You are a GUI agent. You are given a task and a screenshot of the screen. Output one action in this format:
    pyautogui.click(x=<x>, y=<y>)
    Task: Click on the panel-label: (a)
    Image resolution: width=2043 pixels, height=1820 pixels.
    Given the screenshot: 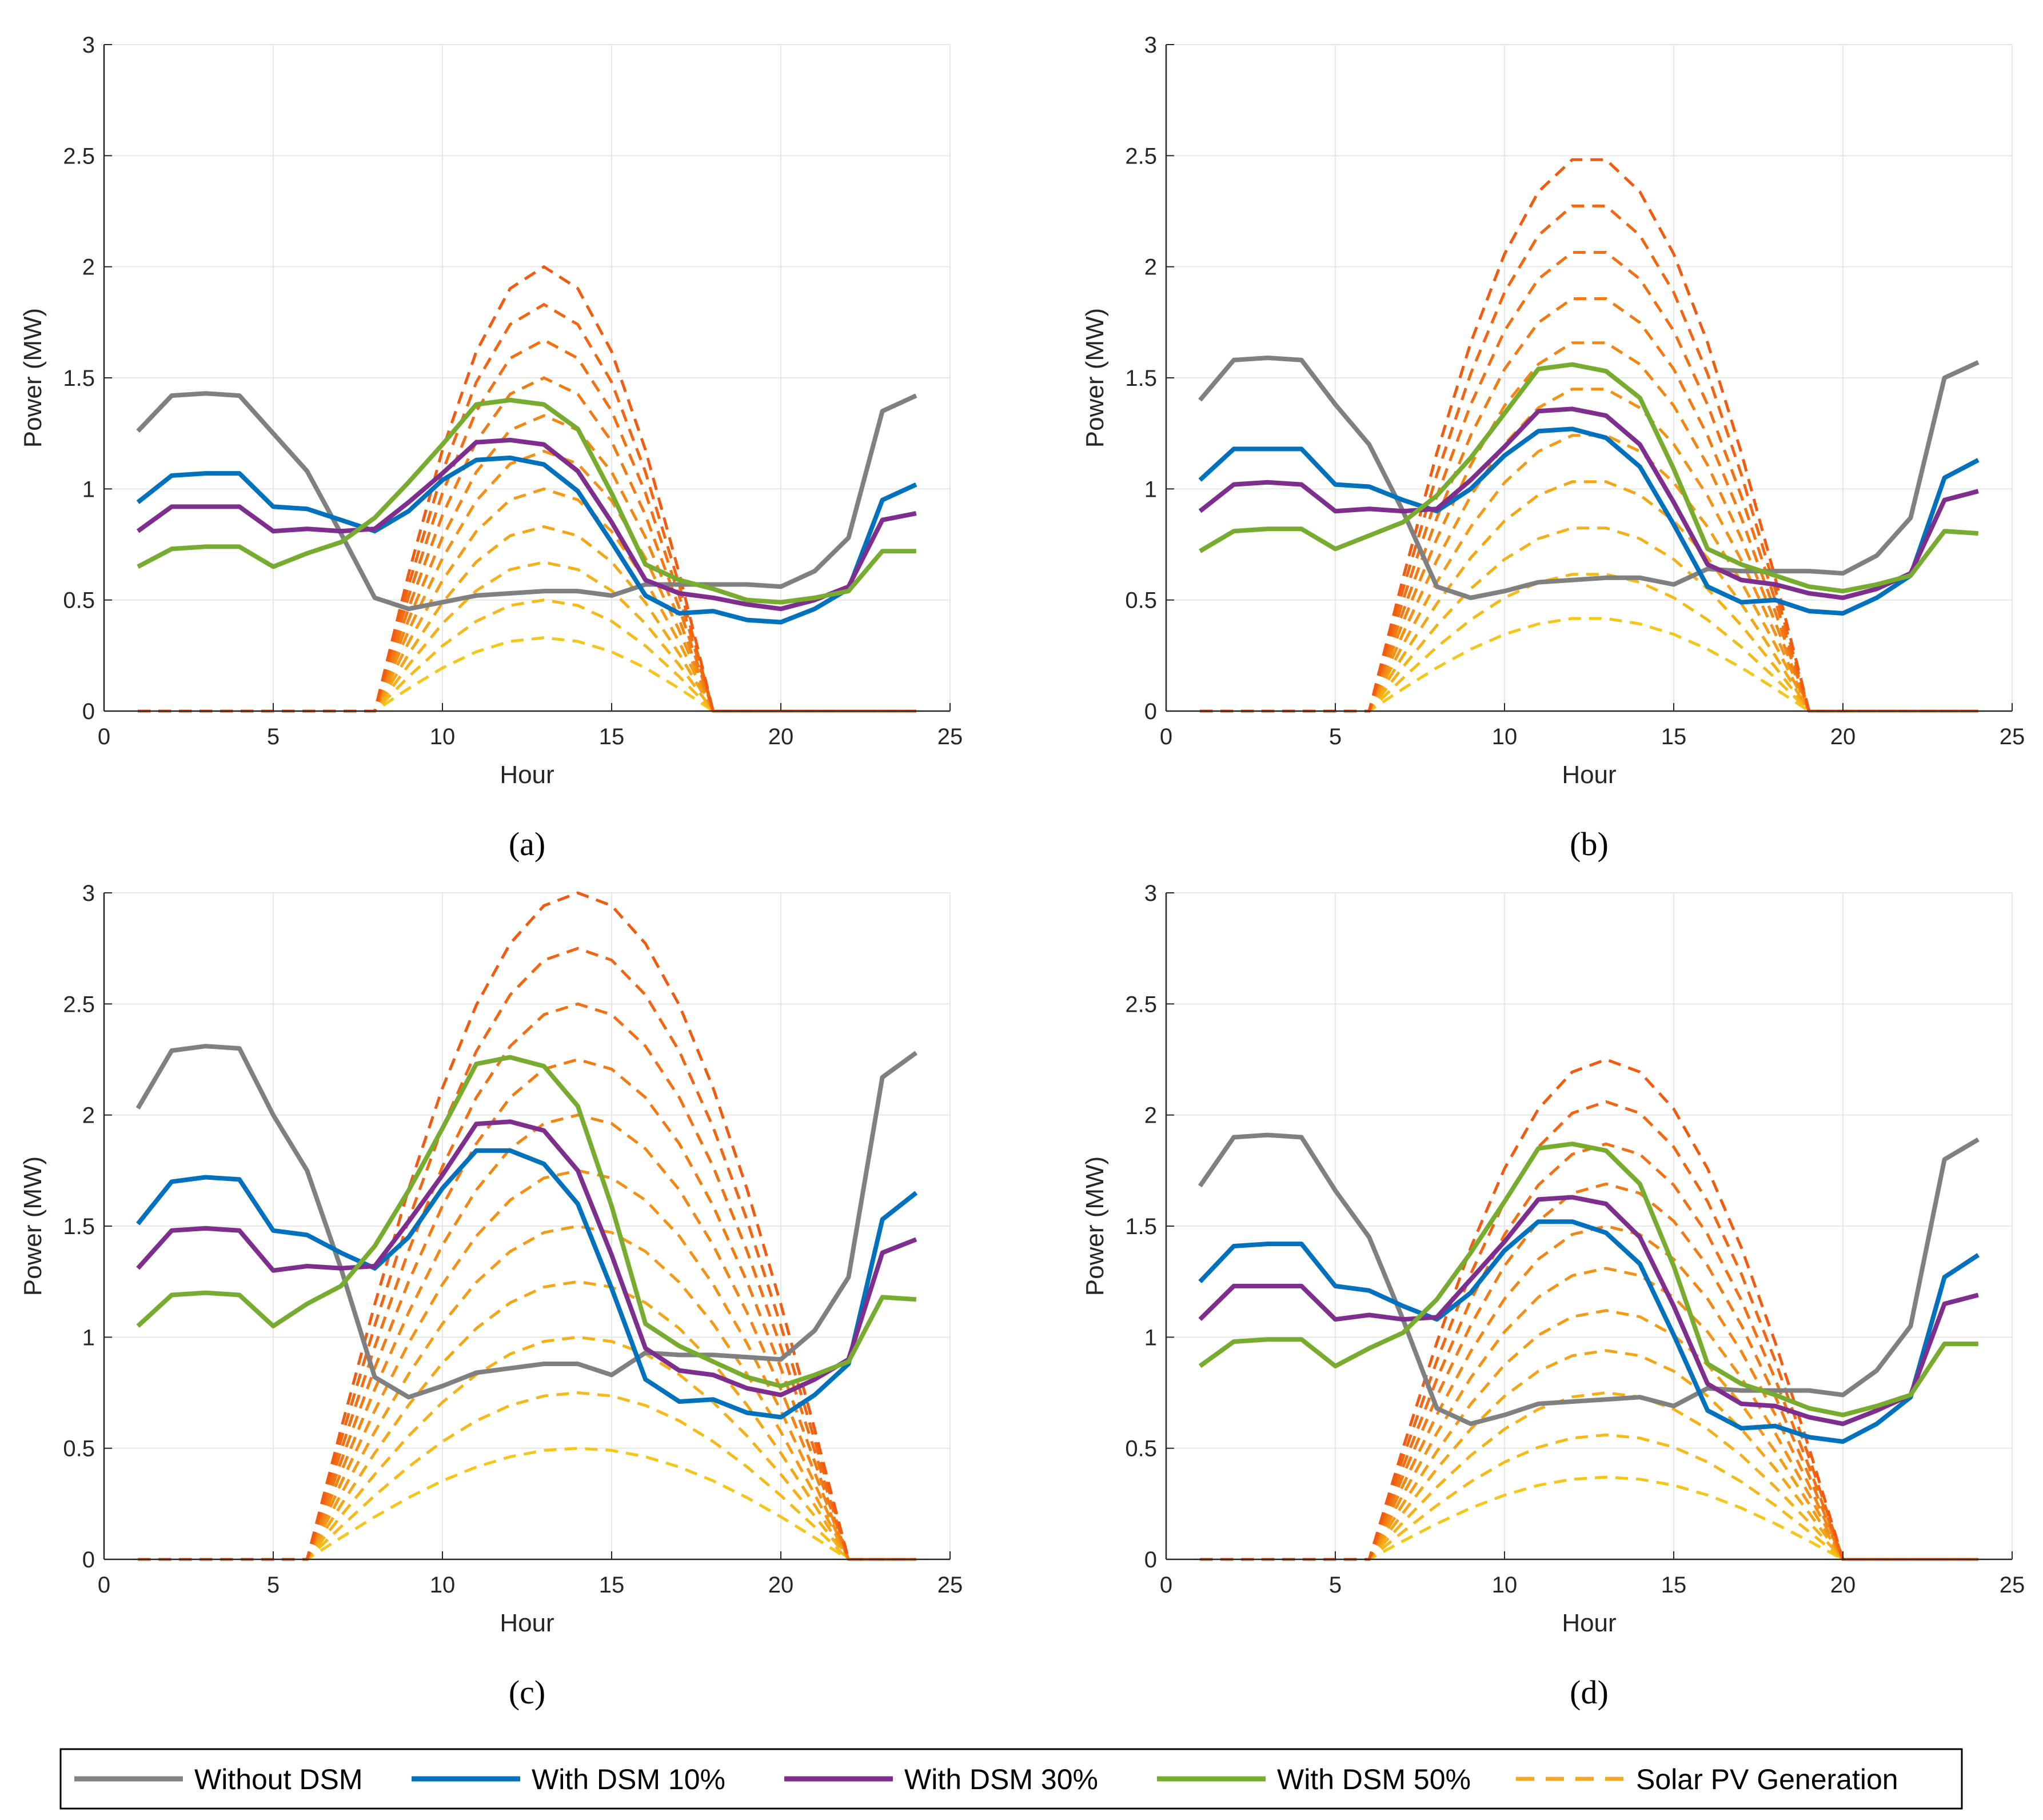 What is the action you would take?
    pyautogui.click(x=527, y=844)
    